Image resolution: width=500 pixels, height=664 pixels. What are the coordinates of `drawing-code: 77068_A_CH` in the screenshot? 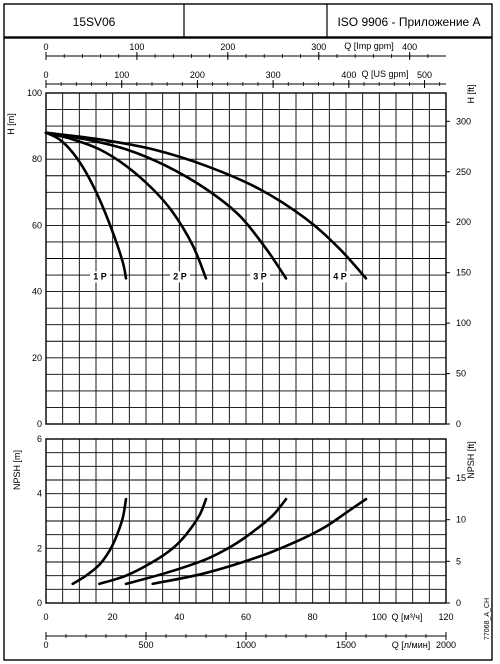 It's located at (487, 619).